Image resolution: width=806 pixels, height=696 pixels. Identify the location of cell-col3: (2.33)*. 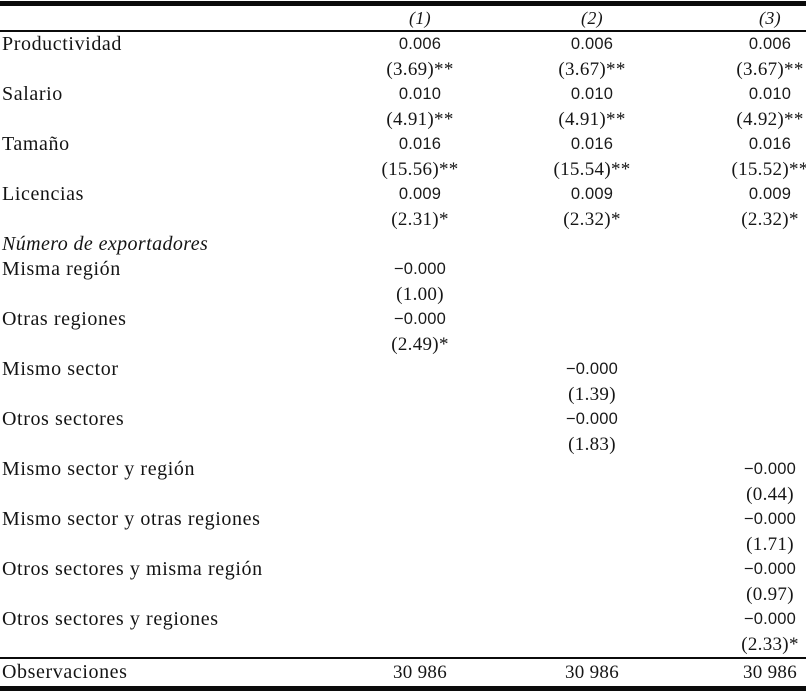
(770, 644).